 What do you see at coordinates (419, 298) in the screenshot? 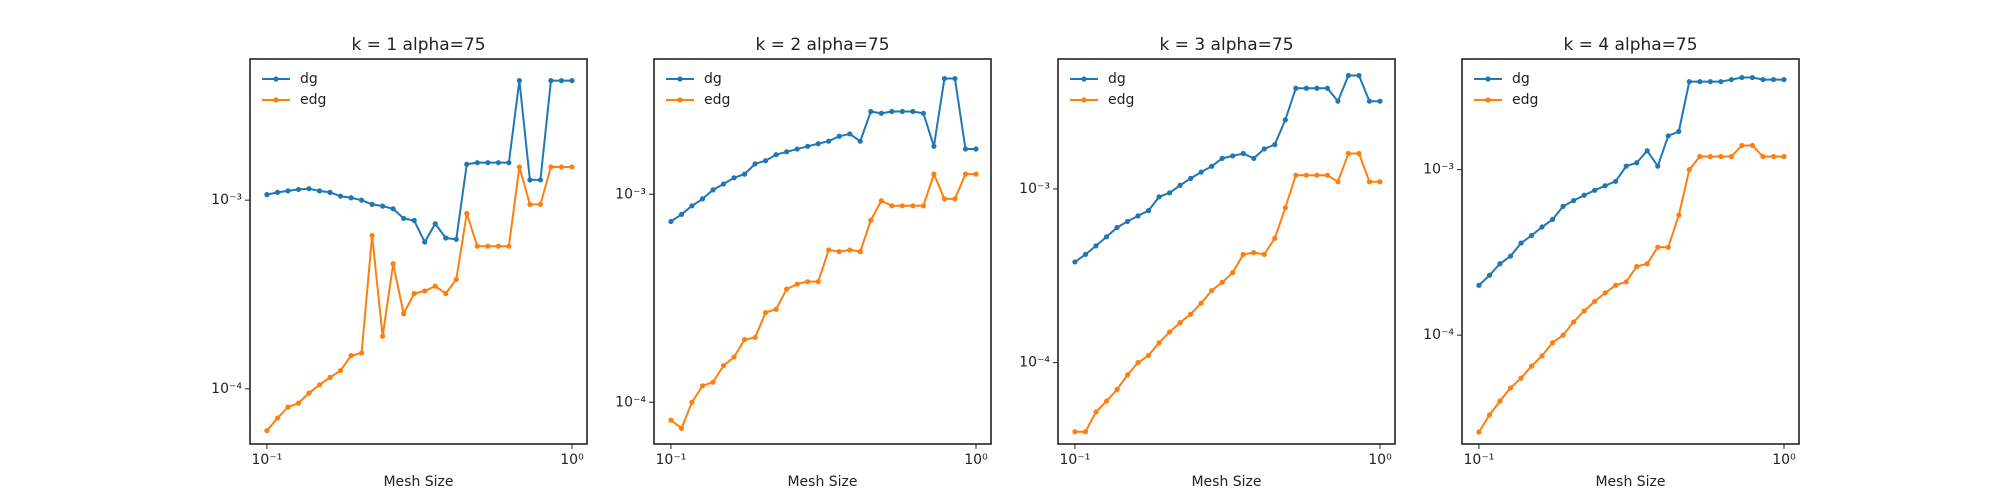
I see `series-line` at bounding box center [419, 298].